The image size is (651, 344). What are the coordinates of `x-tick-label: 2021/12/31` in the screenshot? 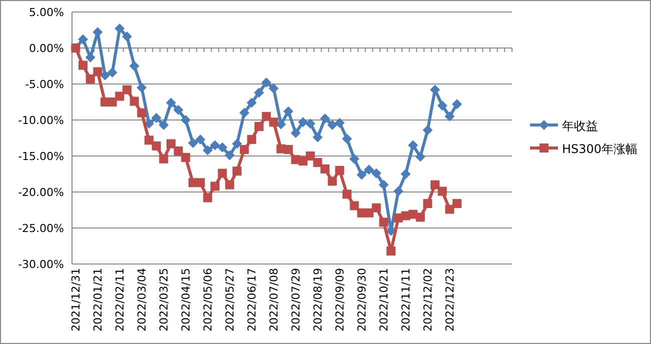 It's located at (76, 300).